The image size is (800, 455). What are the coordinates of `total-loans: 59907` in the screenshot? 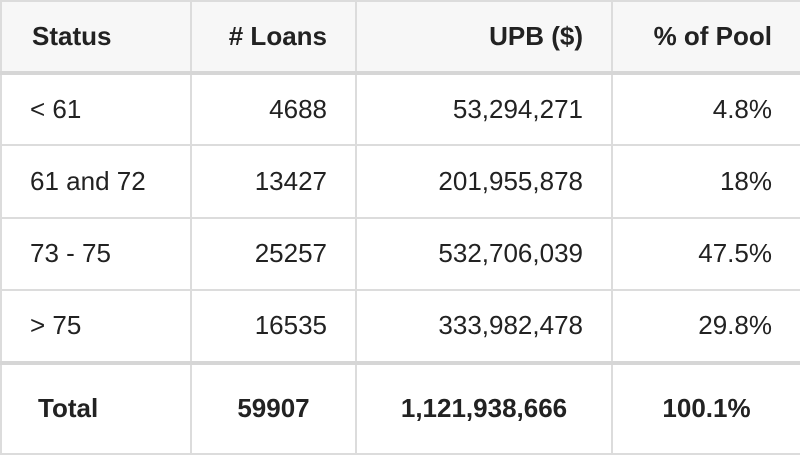 It's located at (273, 407).